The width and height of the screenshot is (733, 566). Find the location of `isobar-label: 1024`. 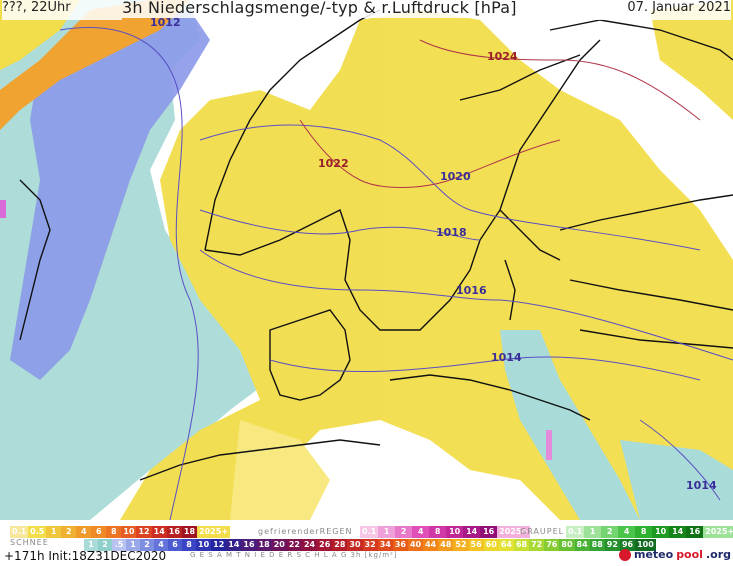

isobar-label: 1024 is located at coordinates (502, 56).